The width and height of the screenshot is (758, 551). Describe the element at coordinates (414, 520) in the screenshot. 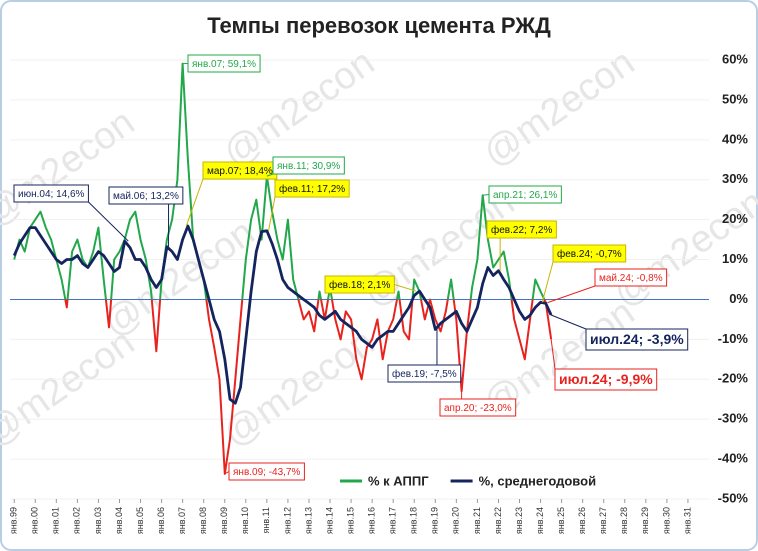

I see `x-tick-label: янв.18` at that location.